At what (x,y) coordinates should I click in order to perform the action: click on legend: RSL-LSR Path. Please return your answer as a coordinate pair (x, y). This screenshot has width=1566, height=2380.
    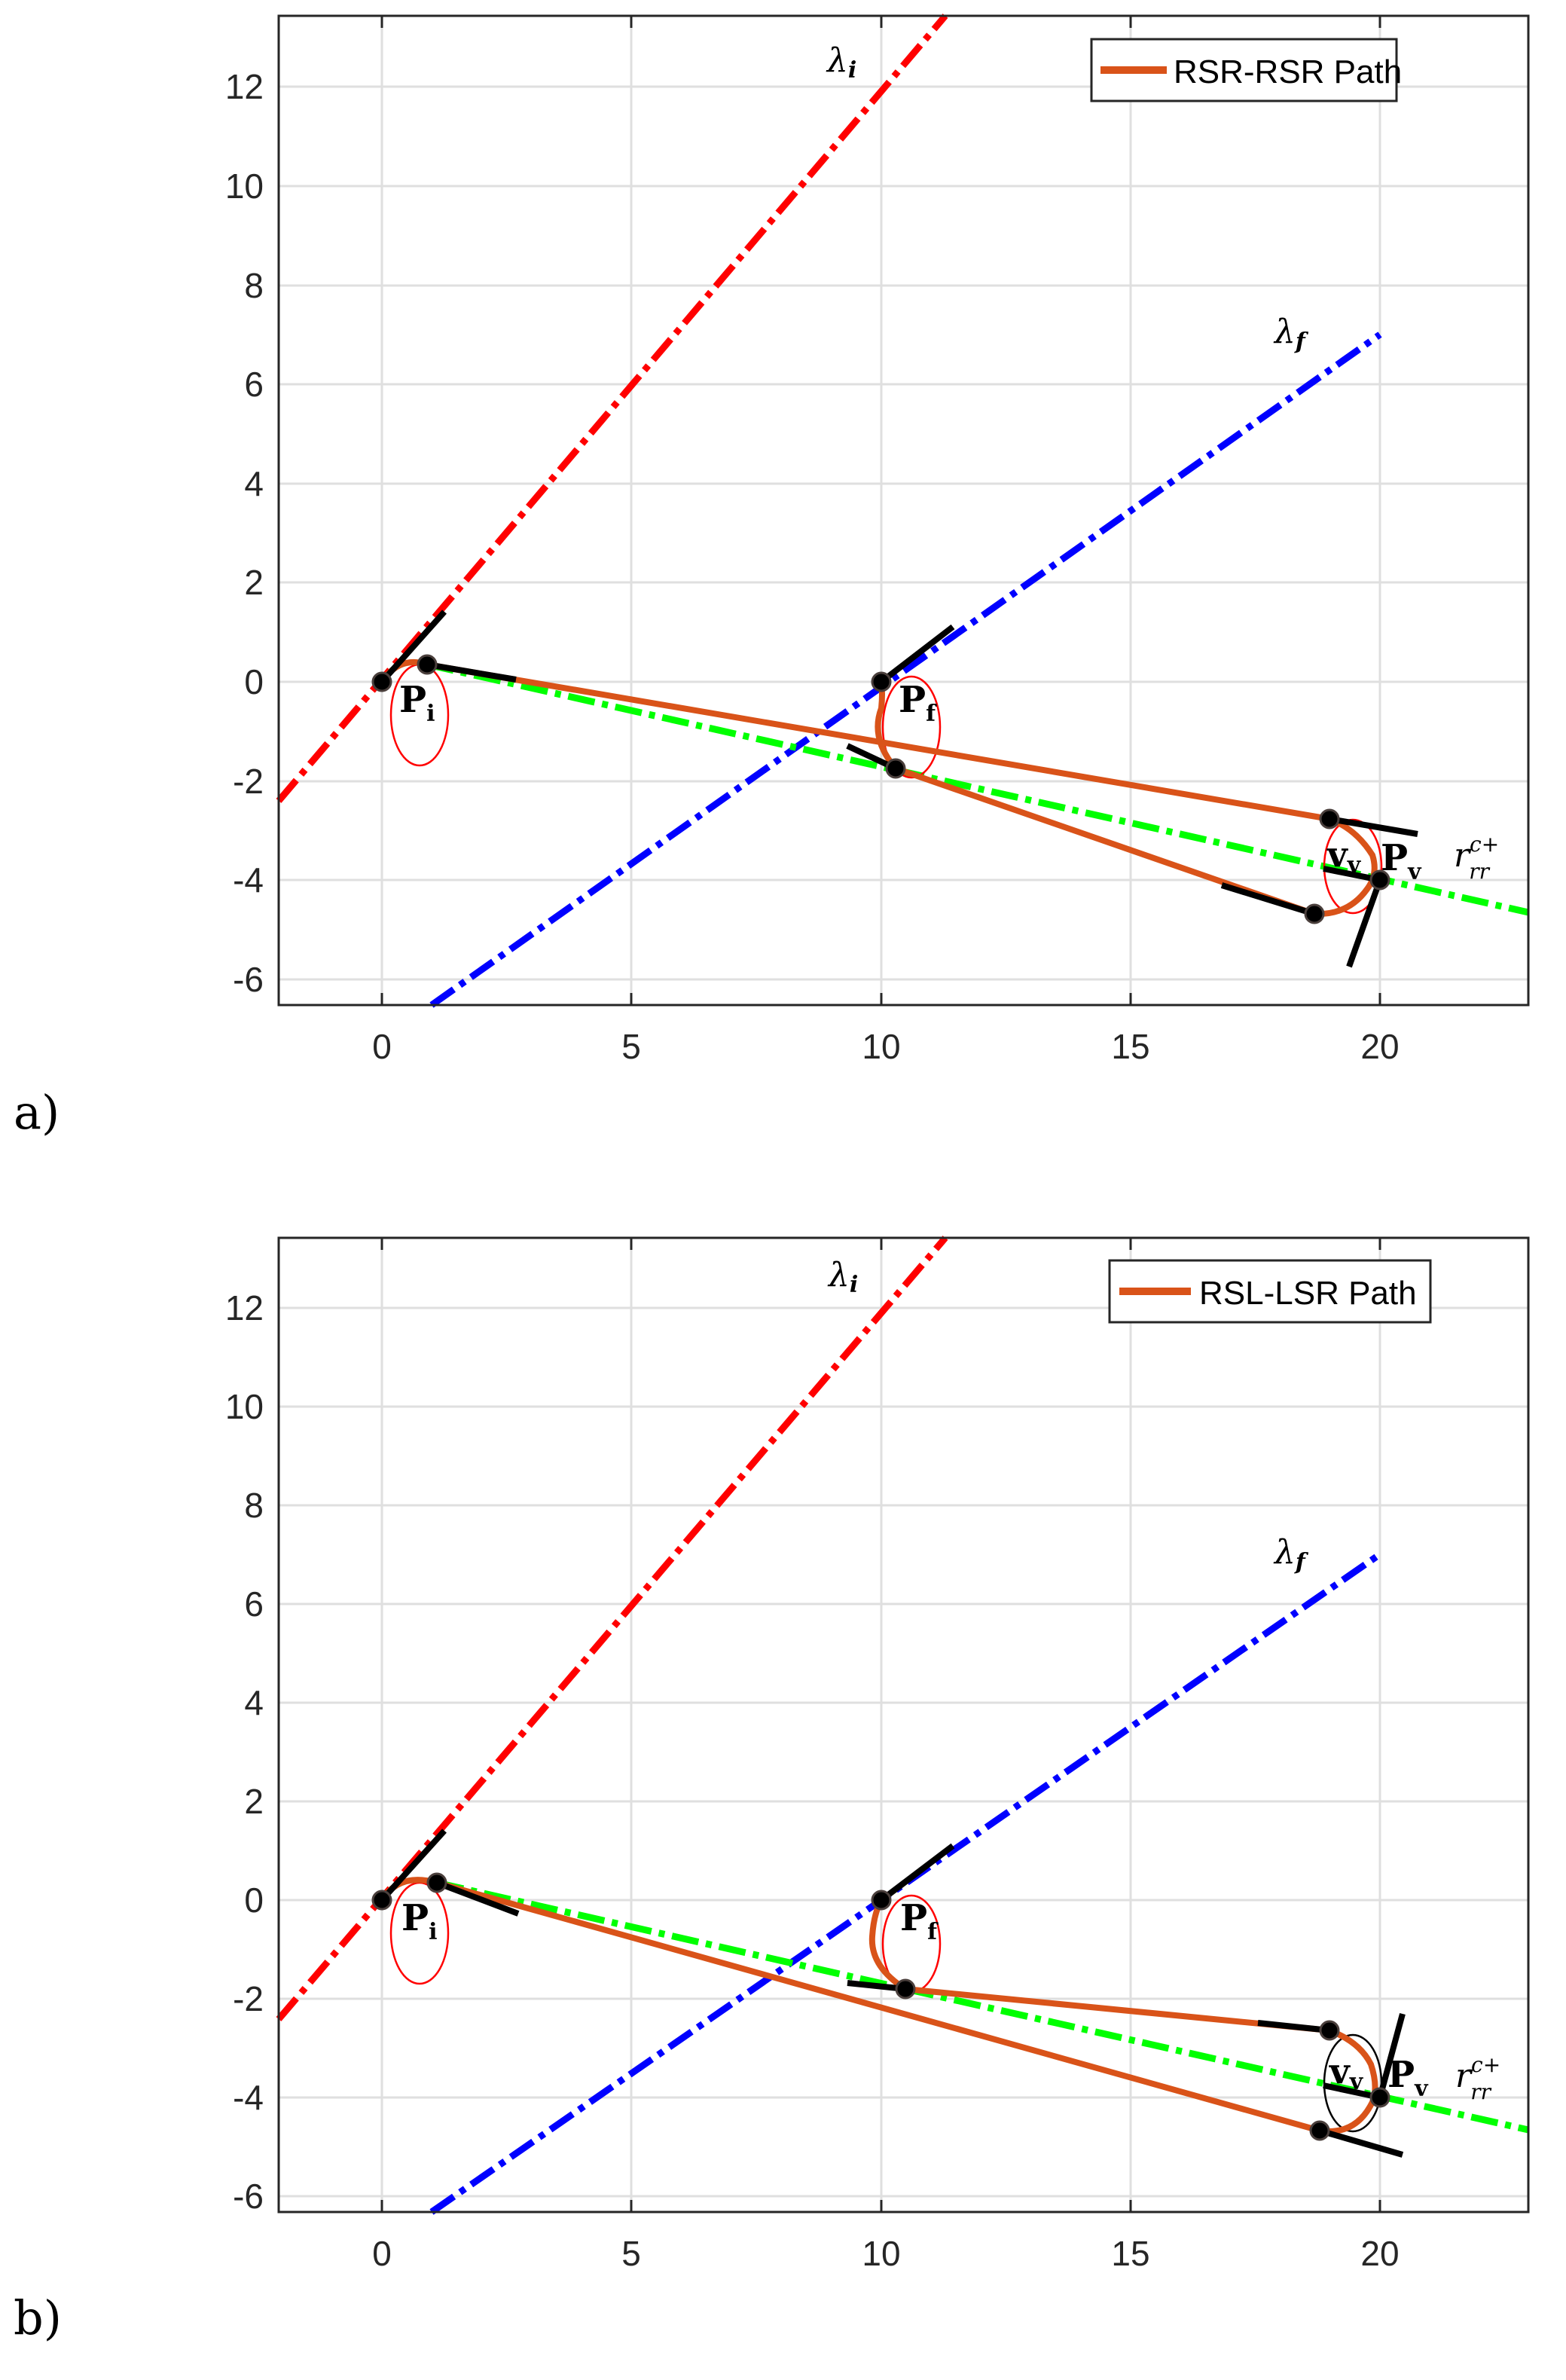
    Looking at the image, I should click on (1270, 1291).